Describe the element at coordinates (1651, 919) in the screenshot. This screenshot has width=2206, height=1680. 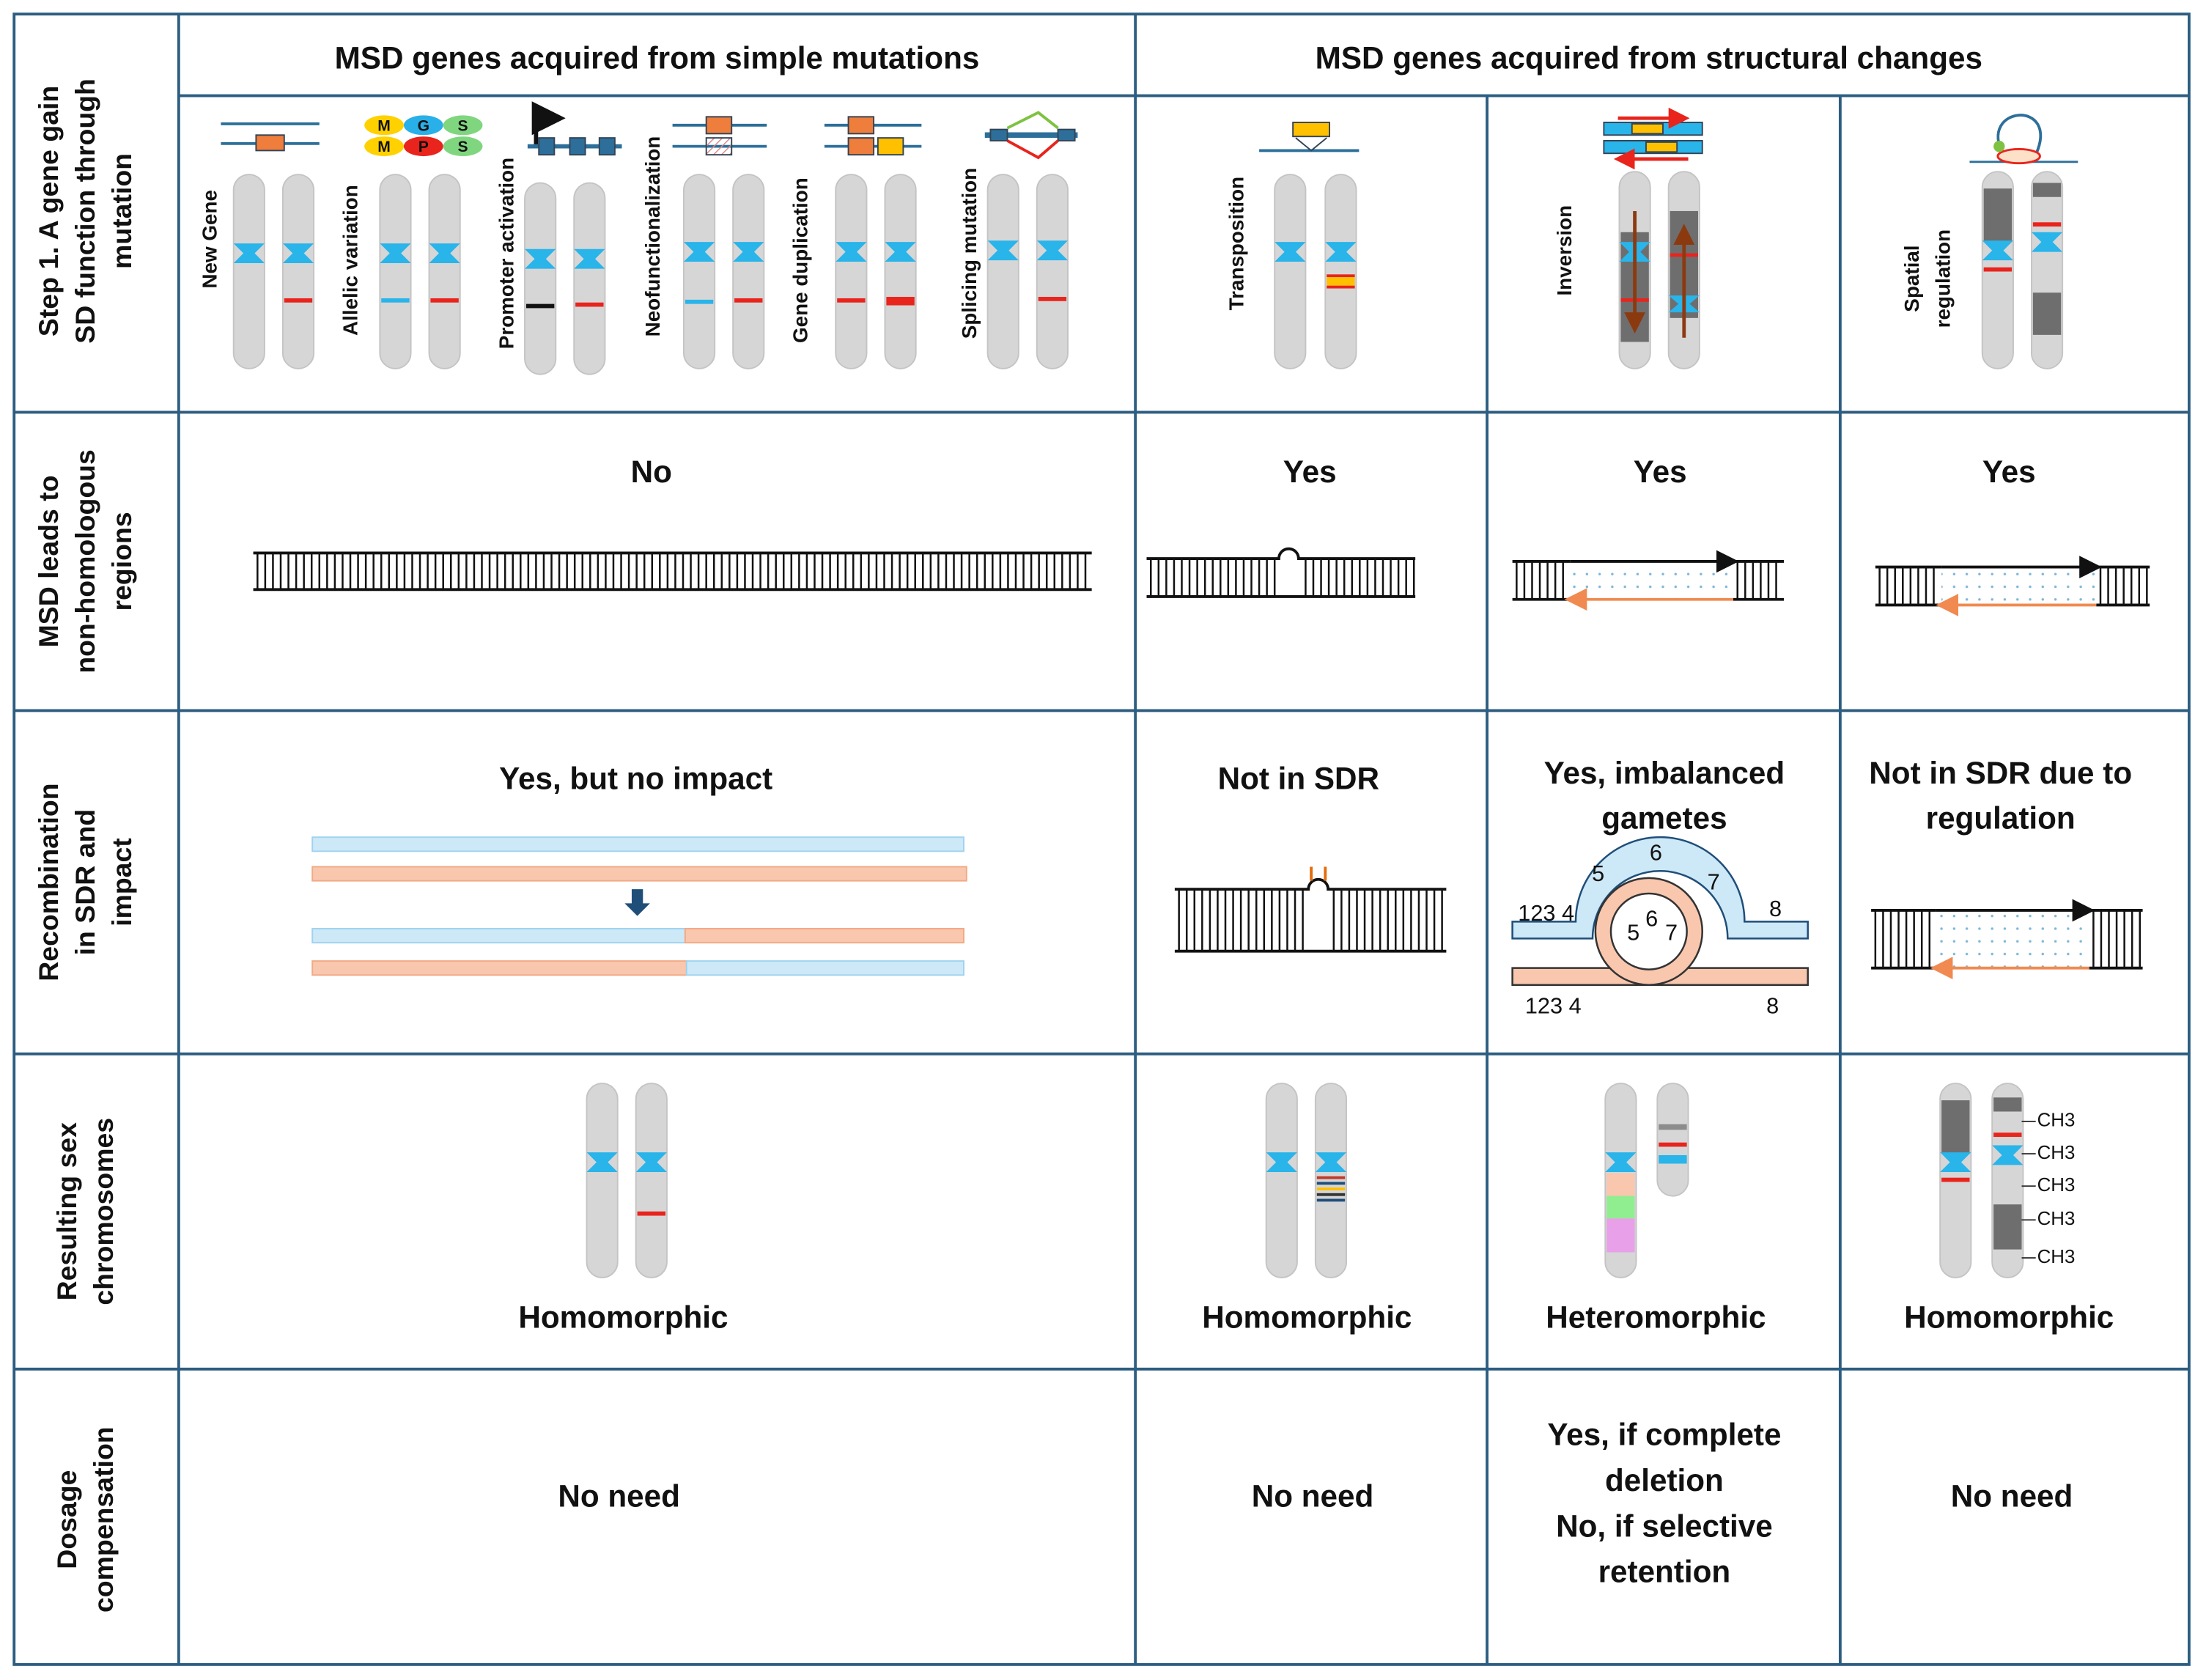
I see `locus-number: 6` at that location.